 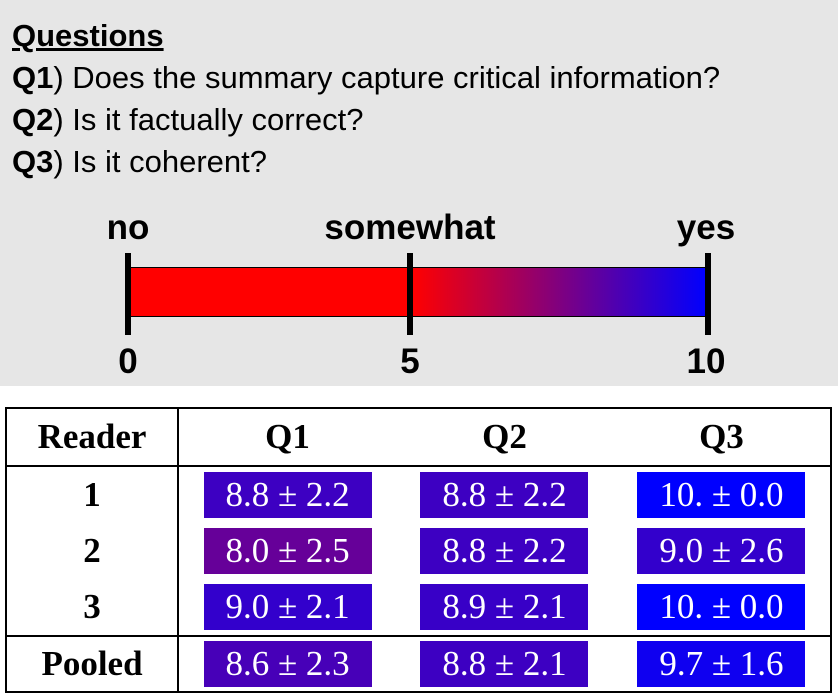 What do you see at coordinates (92, 663) in the screenshot?
I see `pooled-label: Pooled` at bounding box center [92, 663].